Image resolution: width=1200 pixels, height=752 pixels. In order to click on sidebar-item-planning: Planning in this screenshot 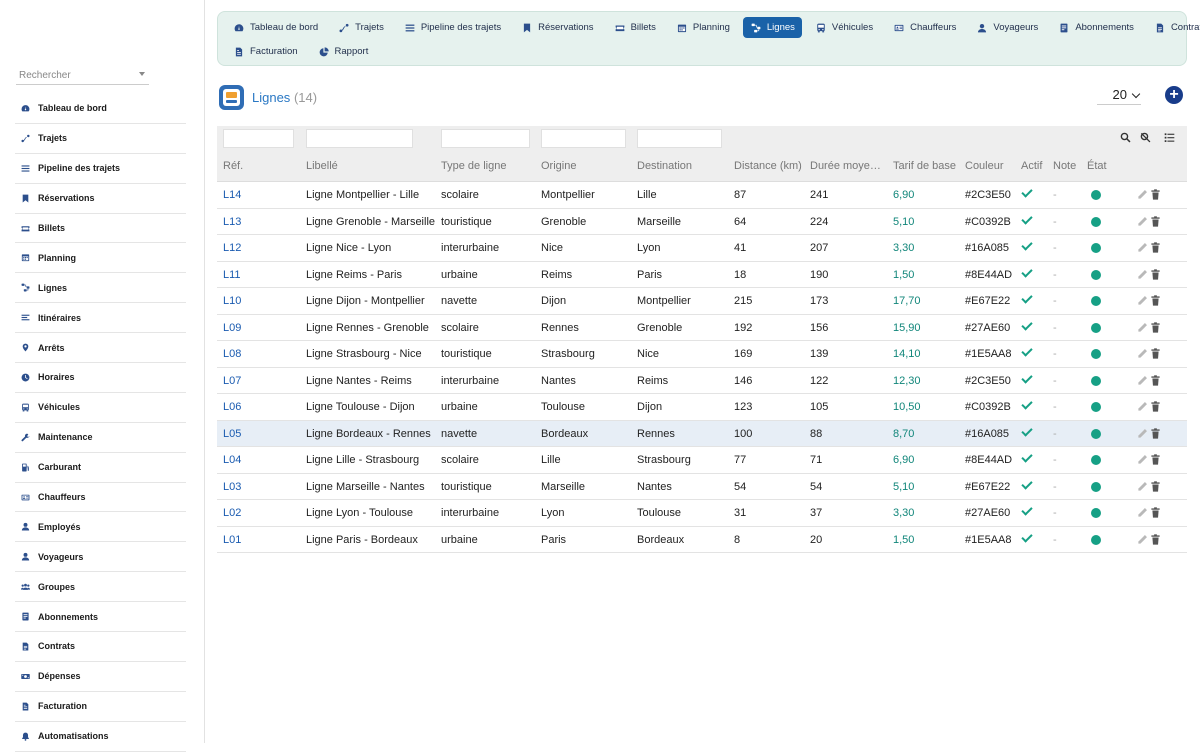, I will do `click(100, 258)`.